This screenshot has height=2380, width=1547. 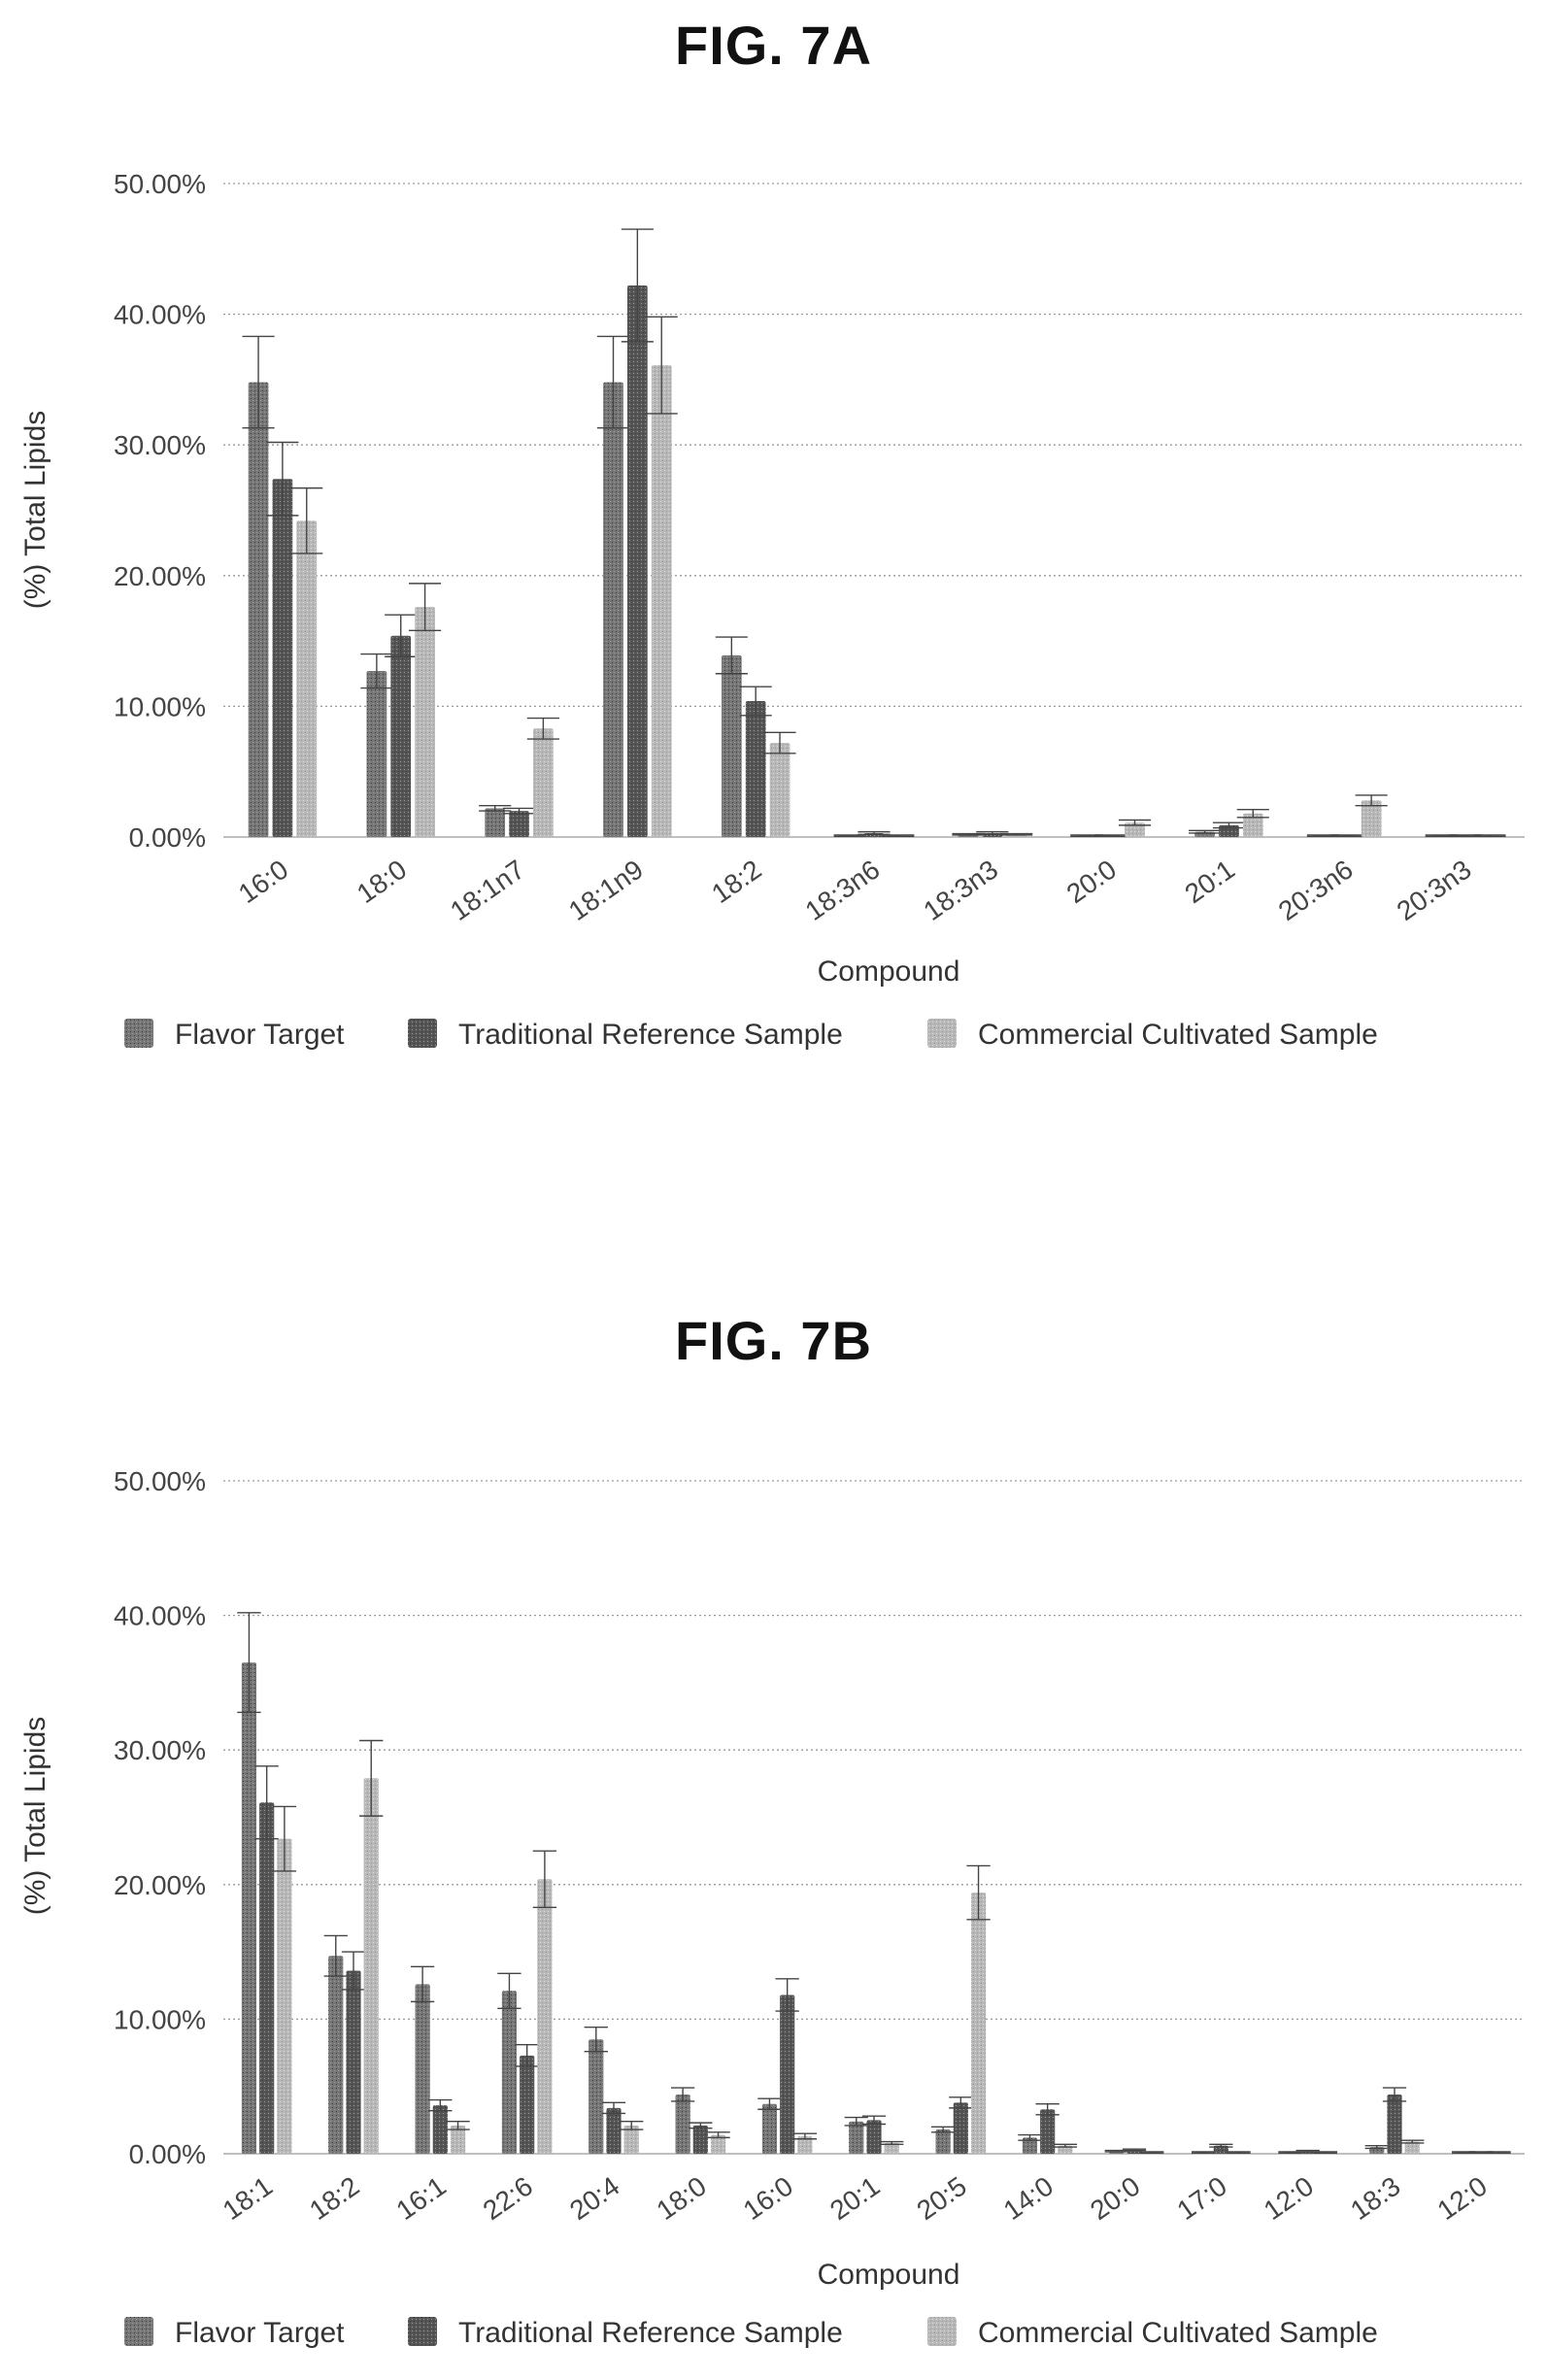 What do you see at coordinates (487, 891) in the screenshot?
I see `x-tick-label: 18:1n7` at bounding box center [487, 891].